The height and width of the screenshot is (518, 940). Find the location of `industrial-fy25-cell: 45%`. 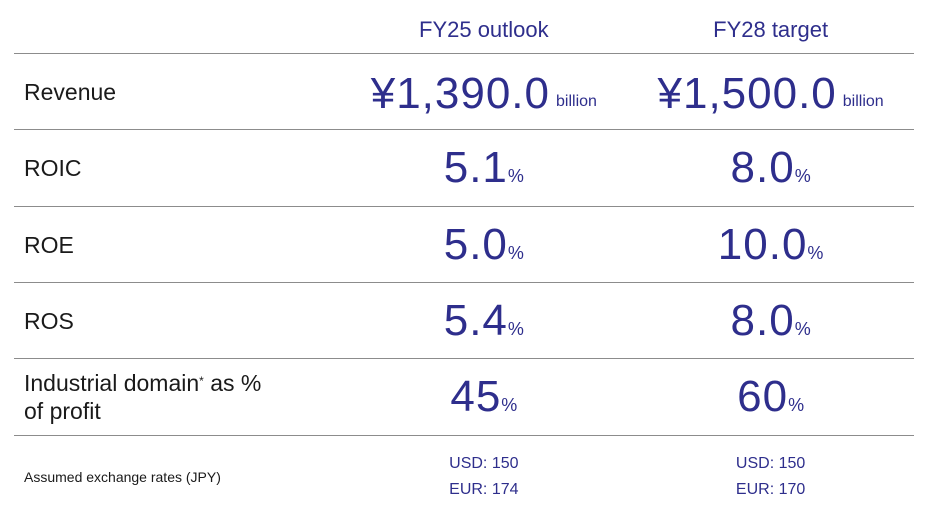

industrial-fy25-cell: 45% is located at coordinates (483, 397).